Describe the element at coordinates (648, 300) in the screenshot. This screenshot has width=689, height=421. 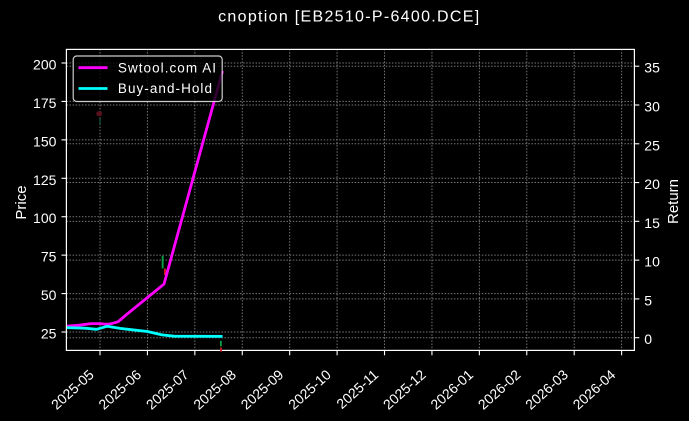
I see `svg-text: 5` at that location.